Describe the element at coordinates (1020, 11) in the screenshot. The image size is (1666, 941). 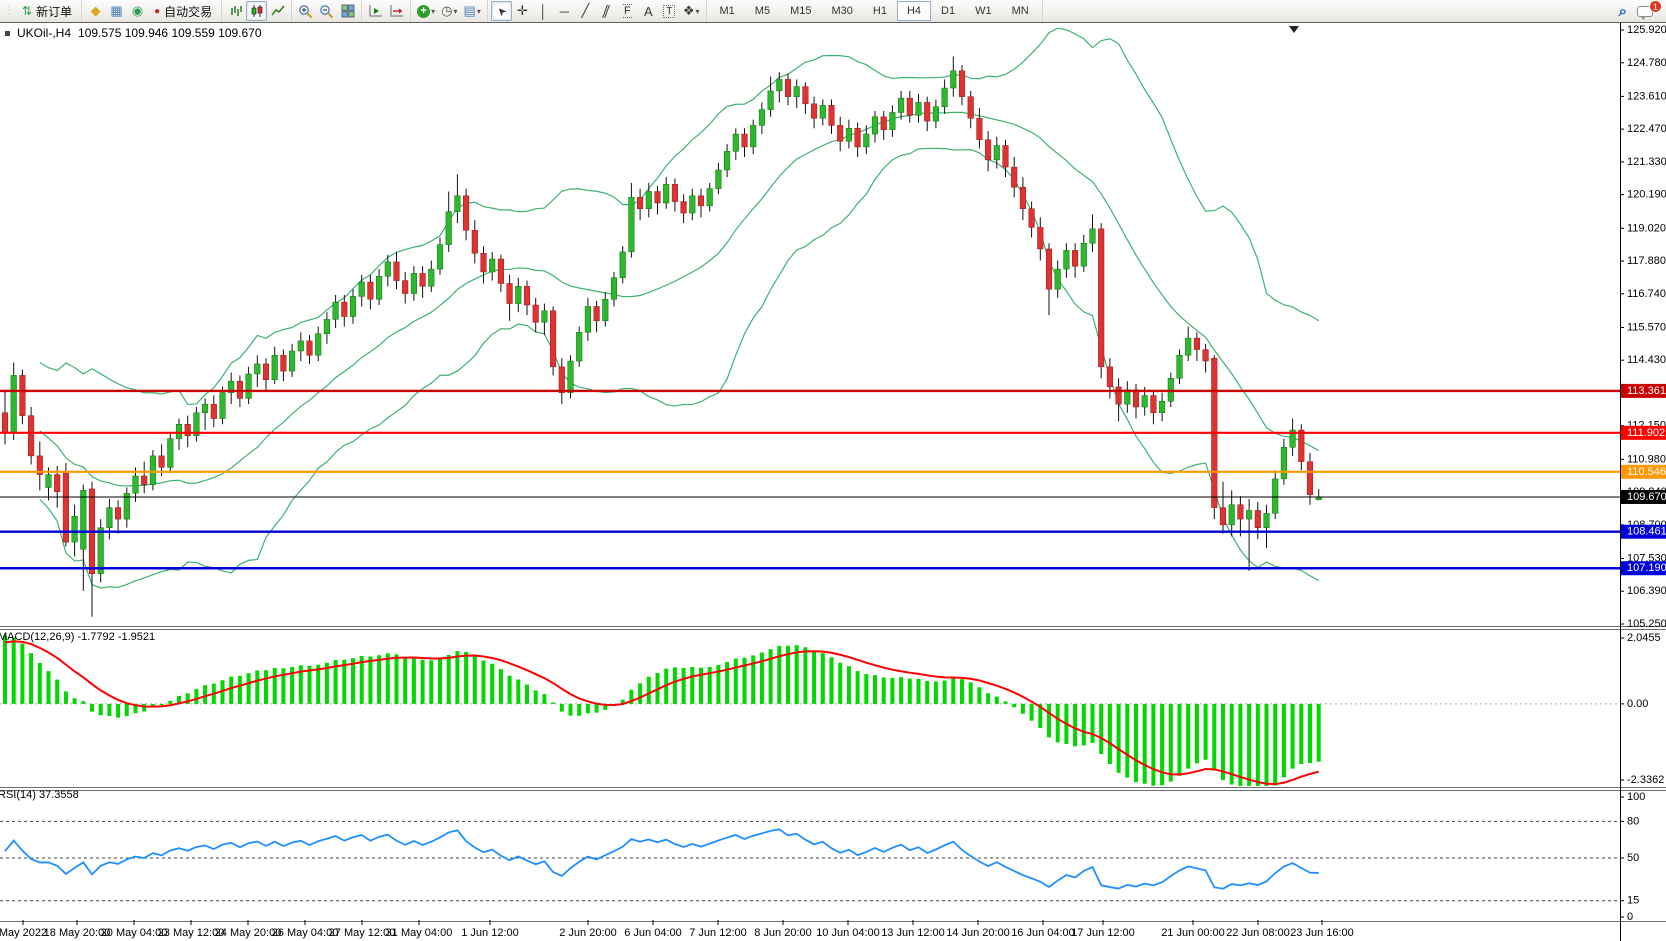
I see `timeframe-mn: MN` at that location.